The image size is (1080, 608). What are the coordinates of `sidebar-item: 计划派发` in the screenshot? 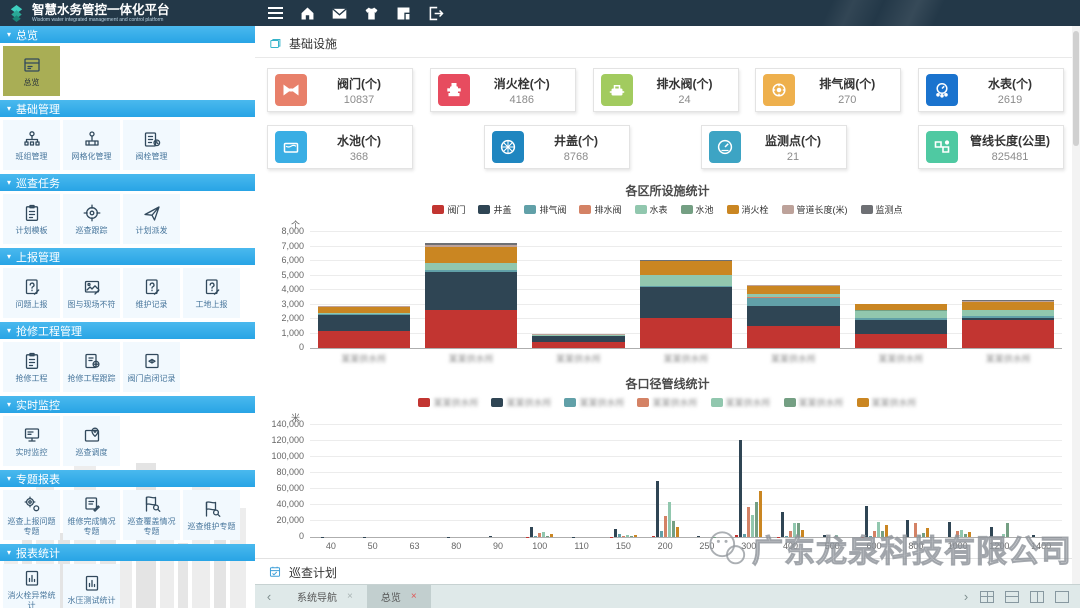 It's located at (151, 219).